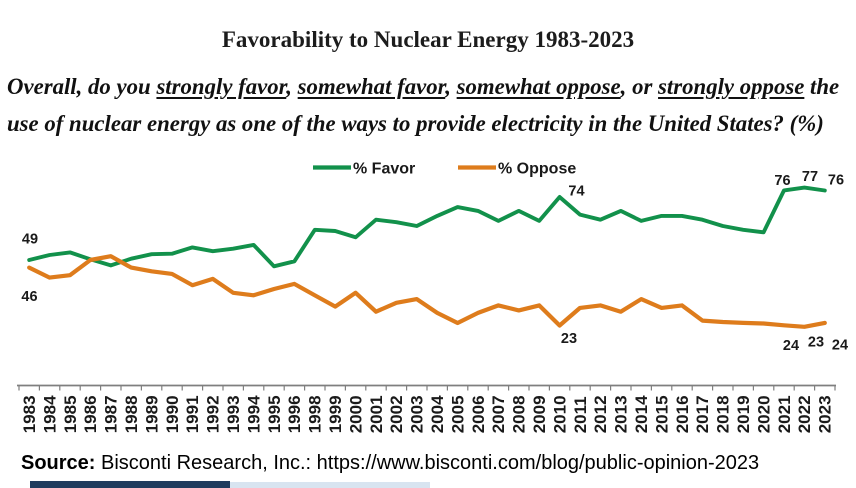 The width and height of the screenshot is (856, 488). I want to click on svg-text: 2010, so click(559, 414).